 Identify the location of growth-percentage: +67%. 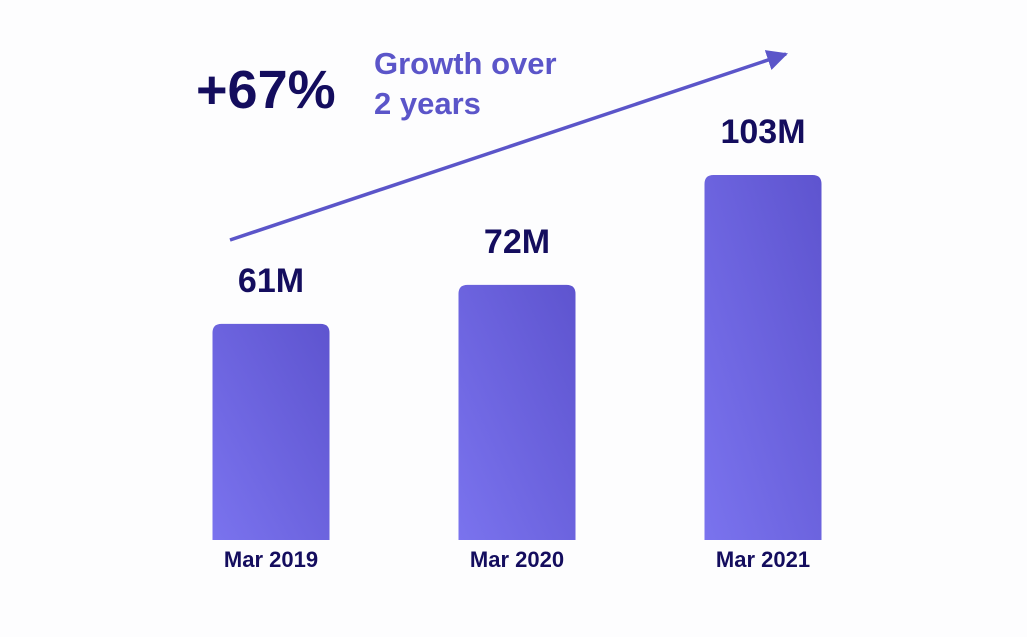
(266, 90).